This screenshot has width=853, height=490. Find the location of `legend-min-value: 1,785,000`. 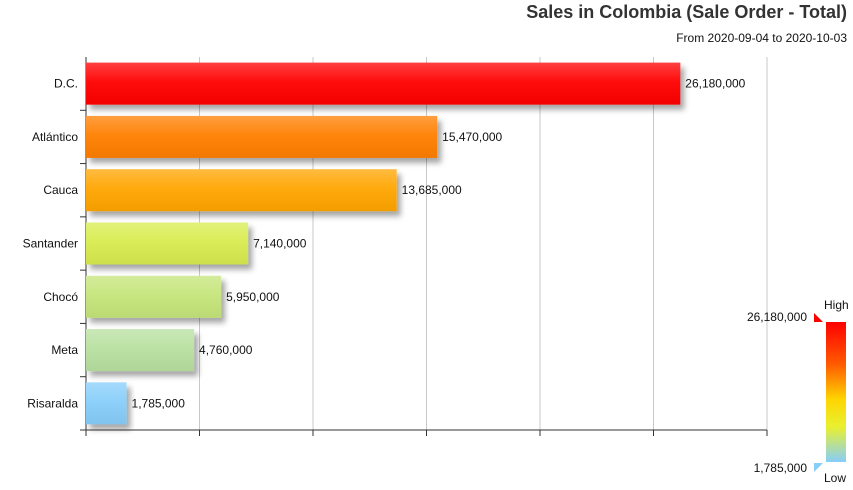

legend-min-value: 1,785,000 is located at coordinates (780, 468).